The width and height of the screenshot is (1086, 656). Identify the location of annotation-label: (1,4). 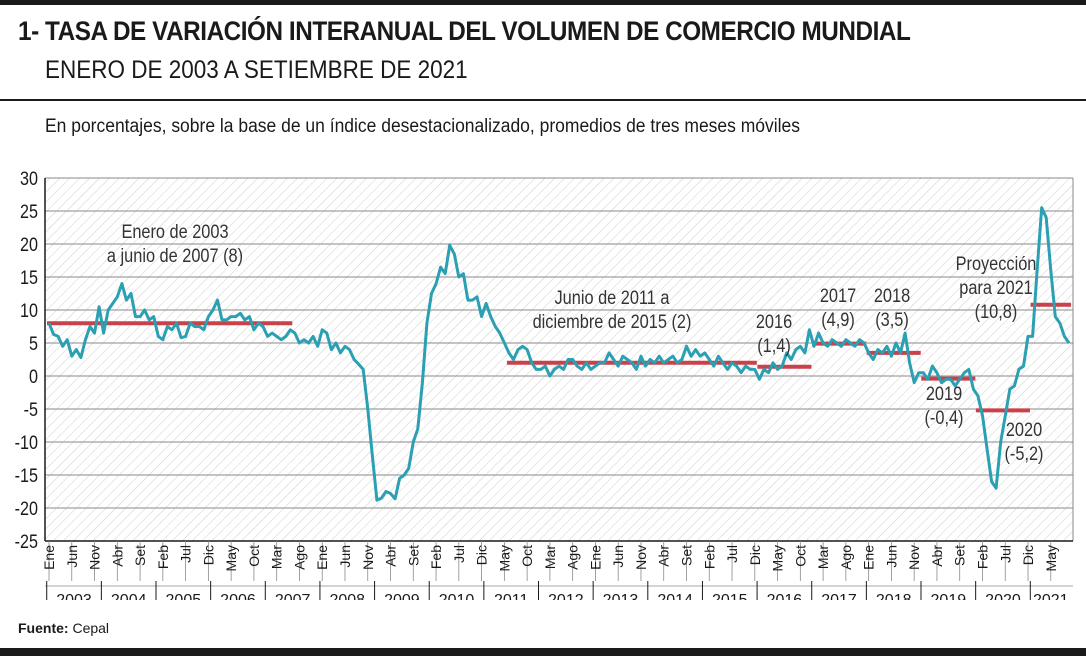
(774, 345).